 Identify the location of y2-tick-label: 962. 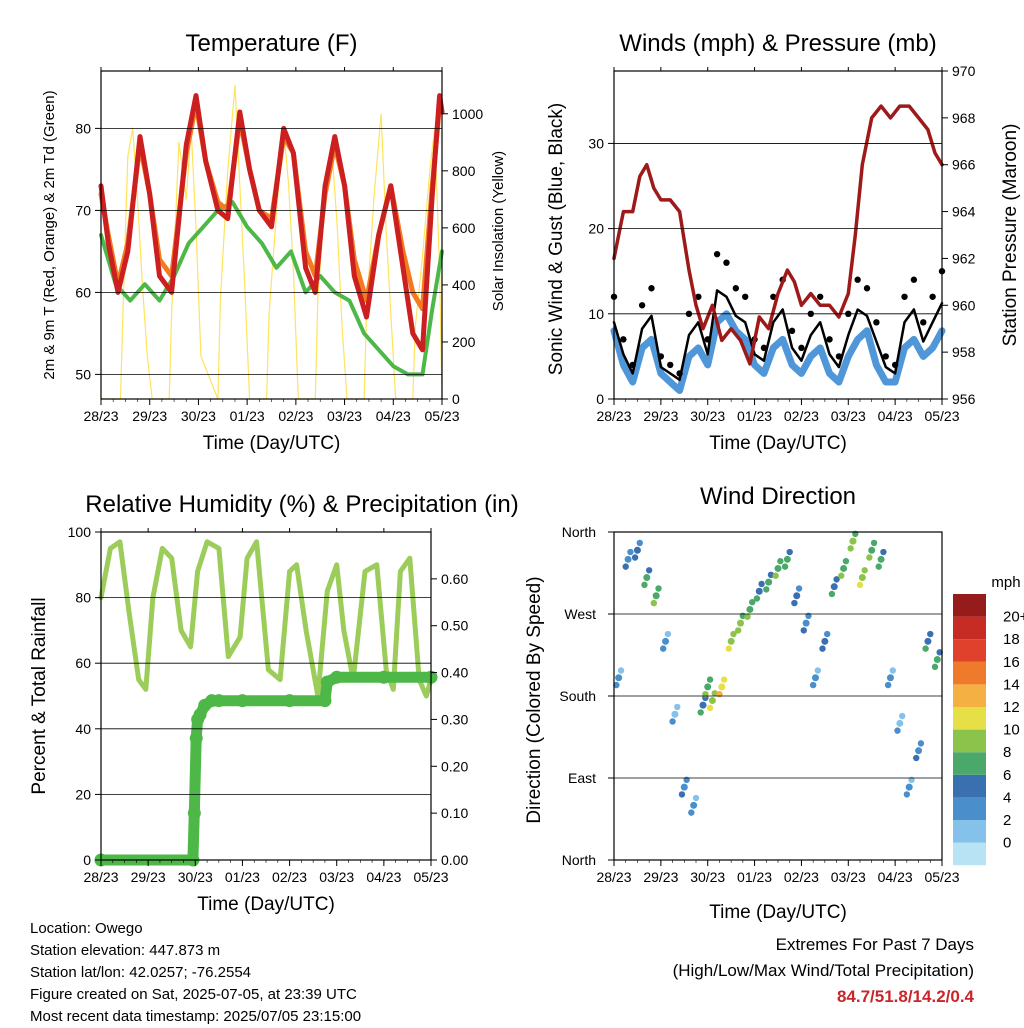
(964, 258).